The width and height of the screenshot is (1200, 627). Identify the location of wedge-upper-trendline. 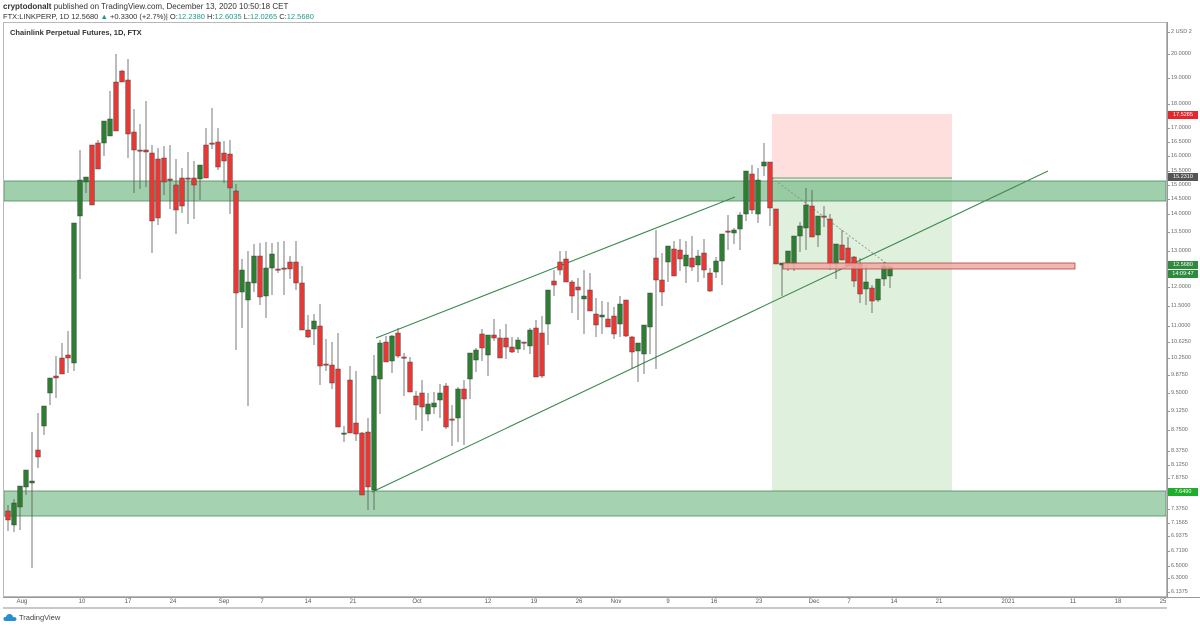
(555, 267).